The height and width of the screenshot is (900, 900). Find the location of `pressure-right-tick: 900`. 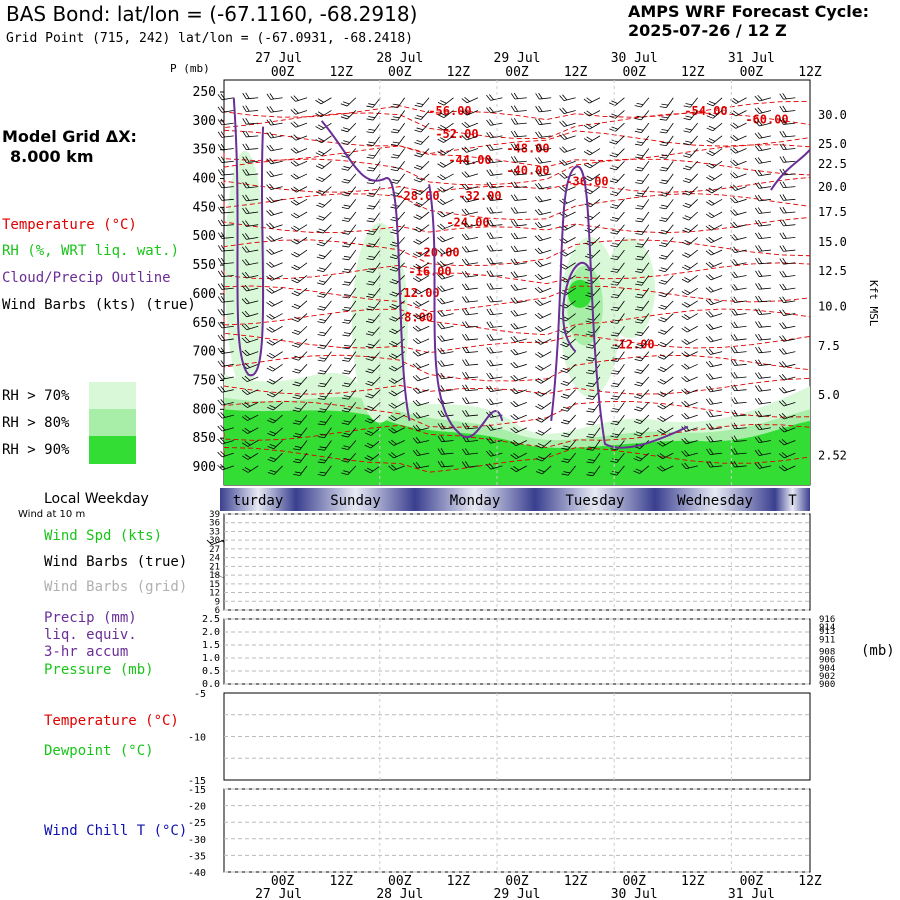

pressure-right-tick: 900 is located at coordinates (827, 685).